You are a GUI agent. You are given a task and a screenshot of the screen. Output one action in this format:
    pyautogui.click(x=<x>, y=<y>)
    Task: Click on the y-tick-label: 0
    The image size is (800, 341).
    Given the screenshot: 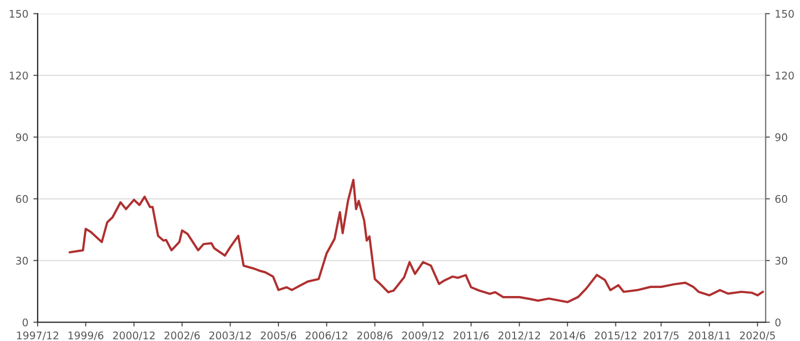 What is the action you would take?
    pyautogui.click(x=25, y=322)
    